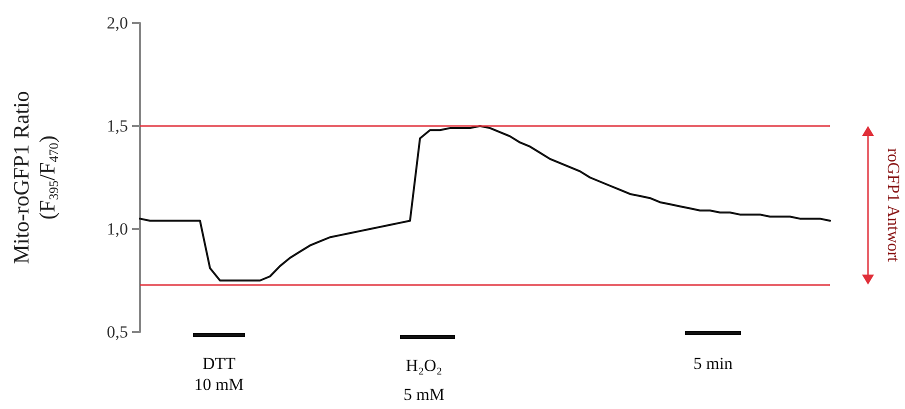 The height and width of the screenshot is (409, 905). Describe the element at coordinates (117, 229) in the screenshot. I see `y-tick-label: 1,0` at that location.